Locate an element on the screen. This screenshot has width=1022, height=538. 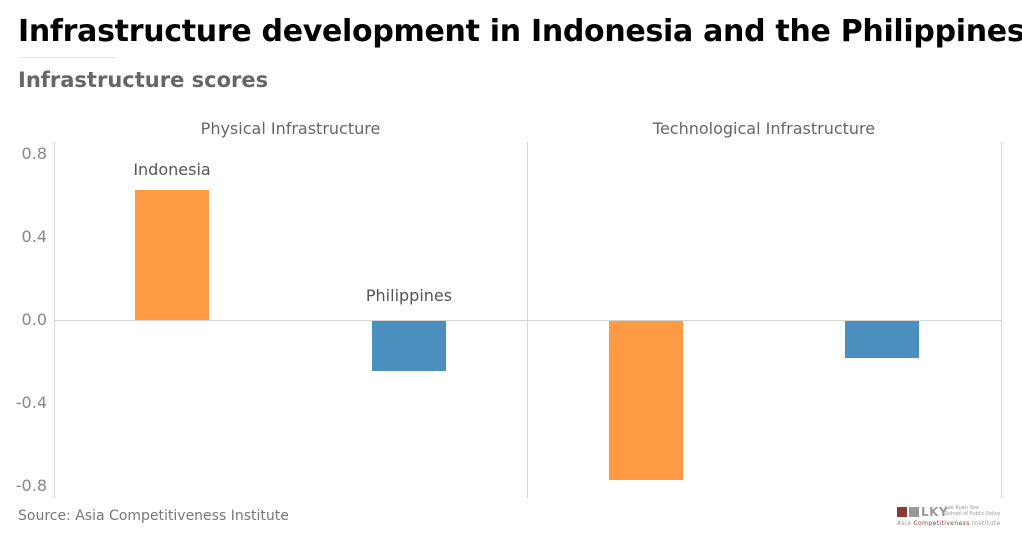
logo-mark: LKY is located at coordinates (935, 512).